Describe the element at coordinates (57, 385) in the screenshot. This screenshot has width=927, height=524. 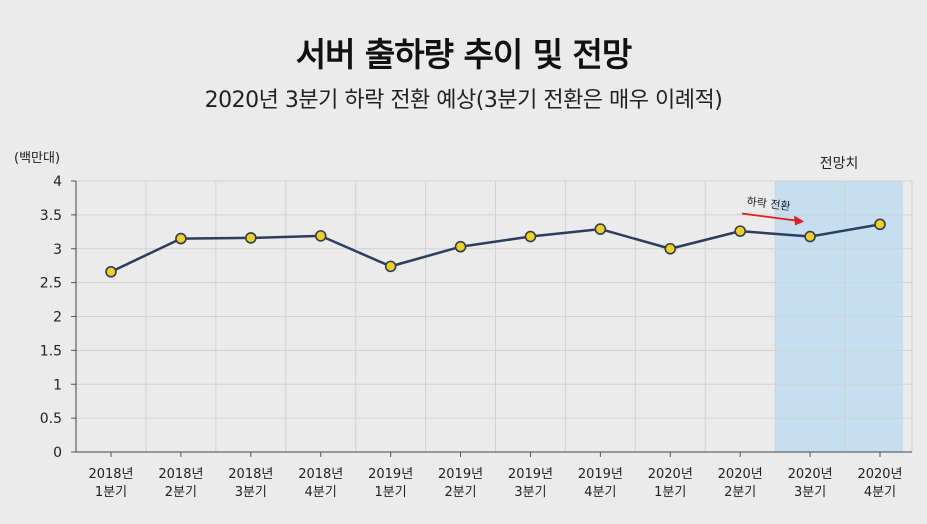
I see `y-tick-label: 1` at that location.